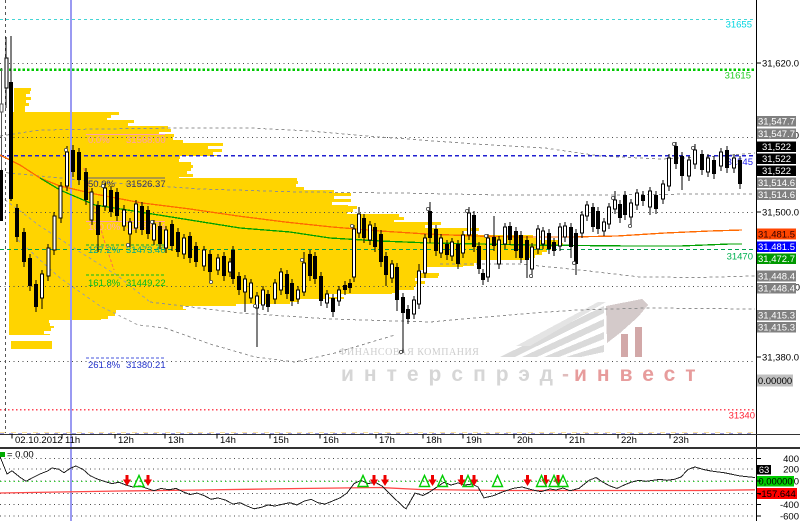 This screenshot has height=521, width=800. I want to click on svg-text: 31,380.0, so click(780, 358).